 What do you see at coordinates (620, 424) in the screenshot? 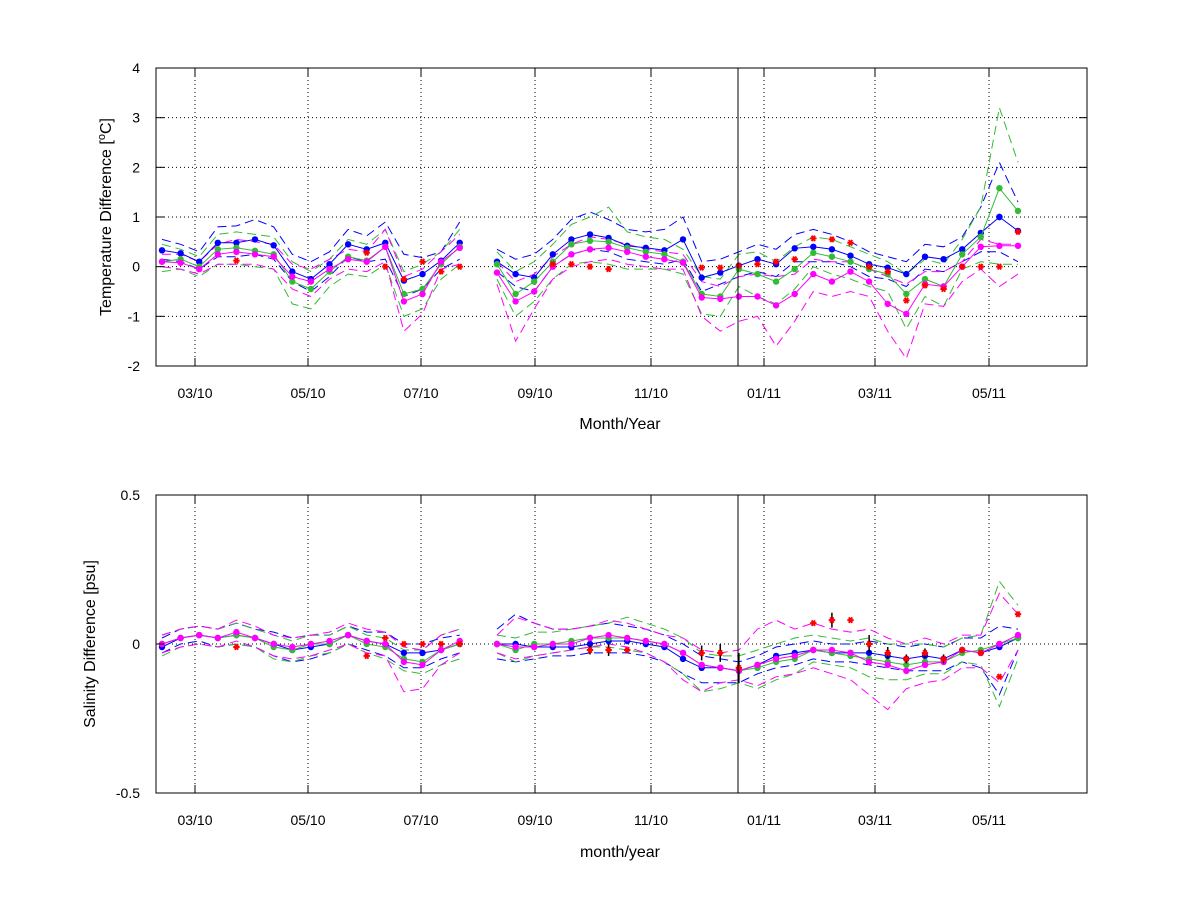
I see `temperature-x-axis-title: Month/Year` at bounding box center [620, 424].